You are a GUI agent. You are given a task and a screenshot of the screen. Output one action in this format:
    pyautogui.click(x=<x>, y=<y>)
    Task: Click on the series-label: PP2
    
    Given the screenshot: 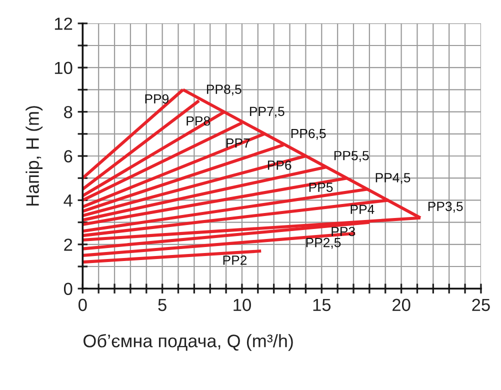 What is the action you would take?
    pyautogui.click(x=235, y=260)
    